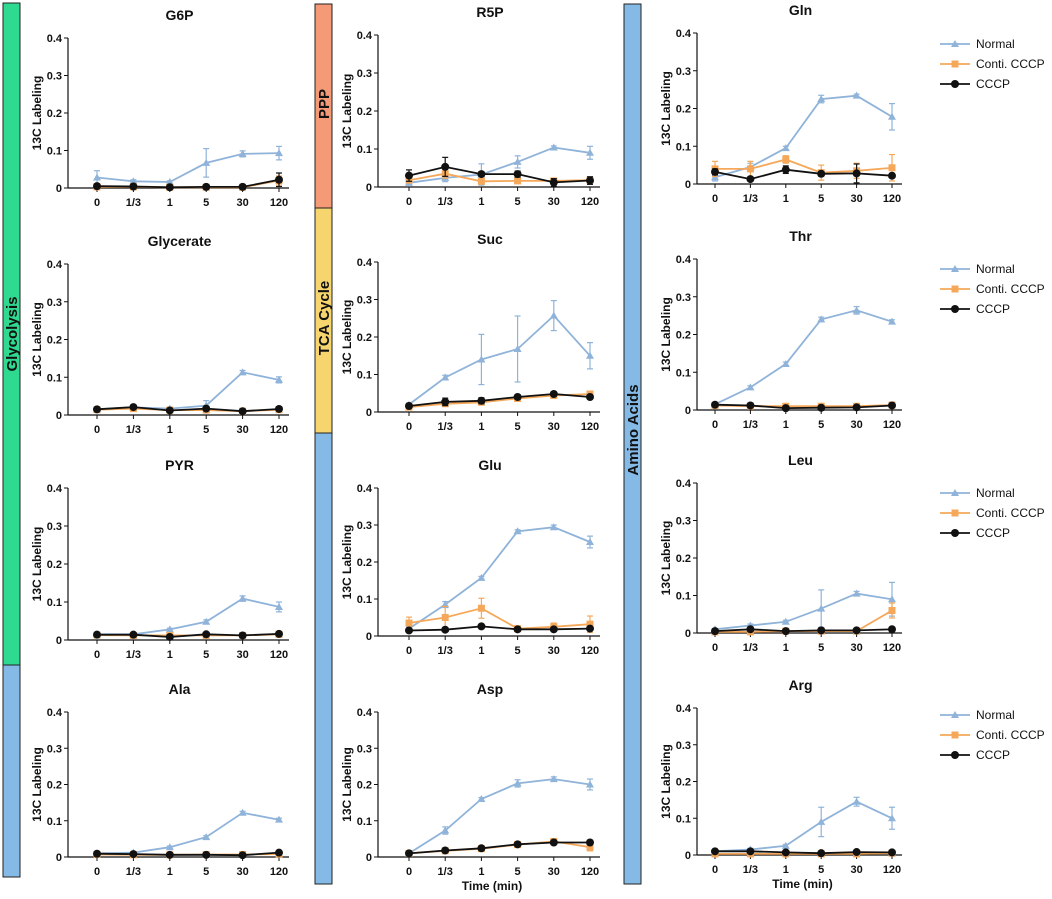 The image size is (1052, 899). What do you see at coordinates (54, 341) in the screenshot?
I see `y-tick-label-glycerate: 0.2` at bounding box center [54, 341].